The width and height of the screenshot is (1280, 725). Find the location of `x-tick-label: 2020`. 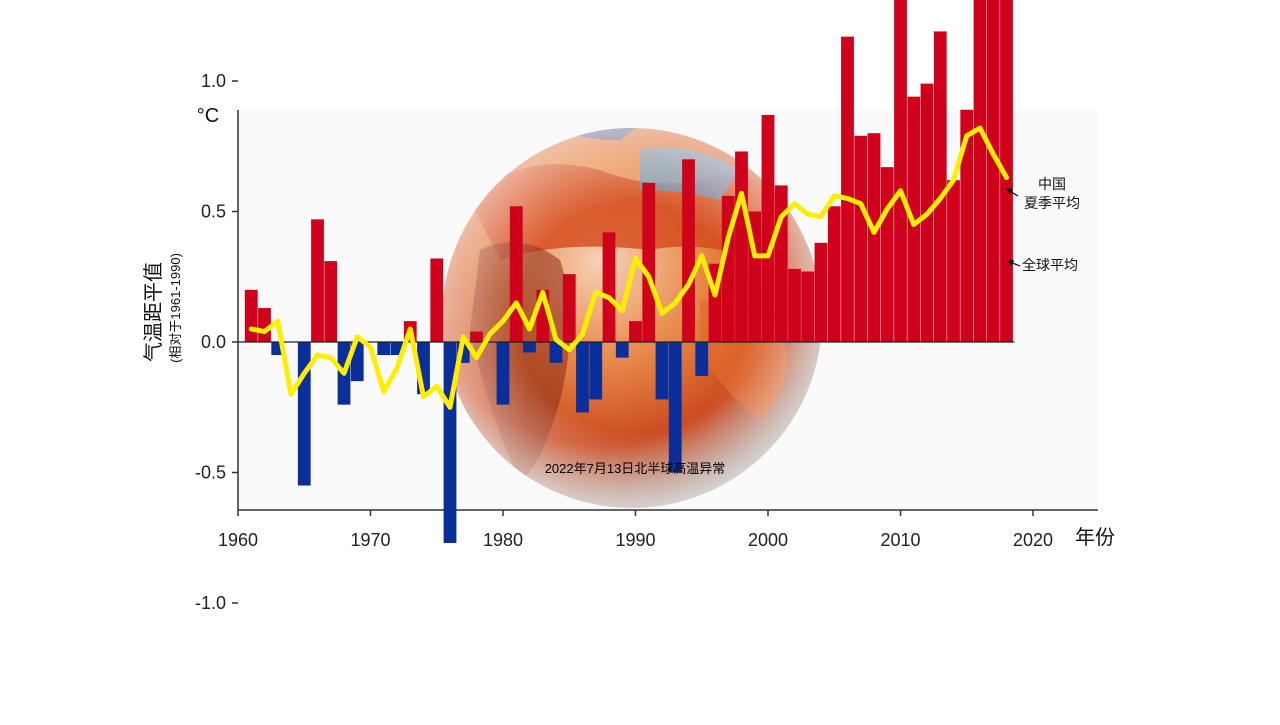

x-tick-label: 2020 is located at coordinates (1033, 540).